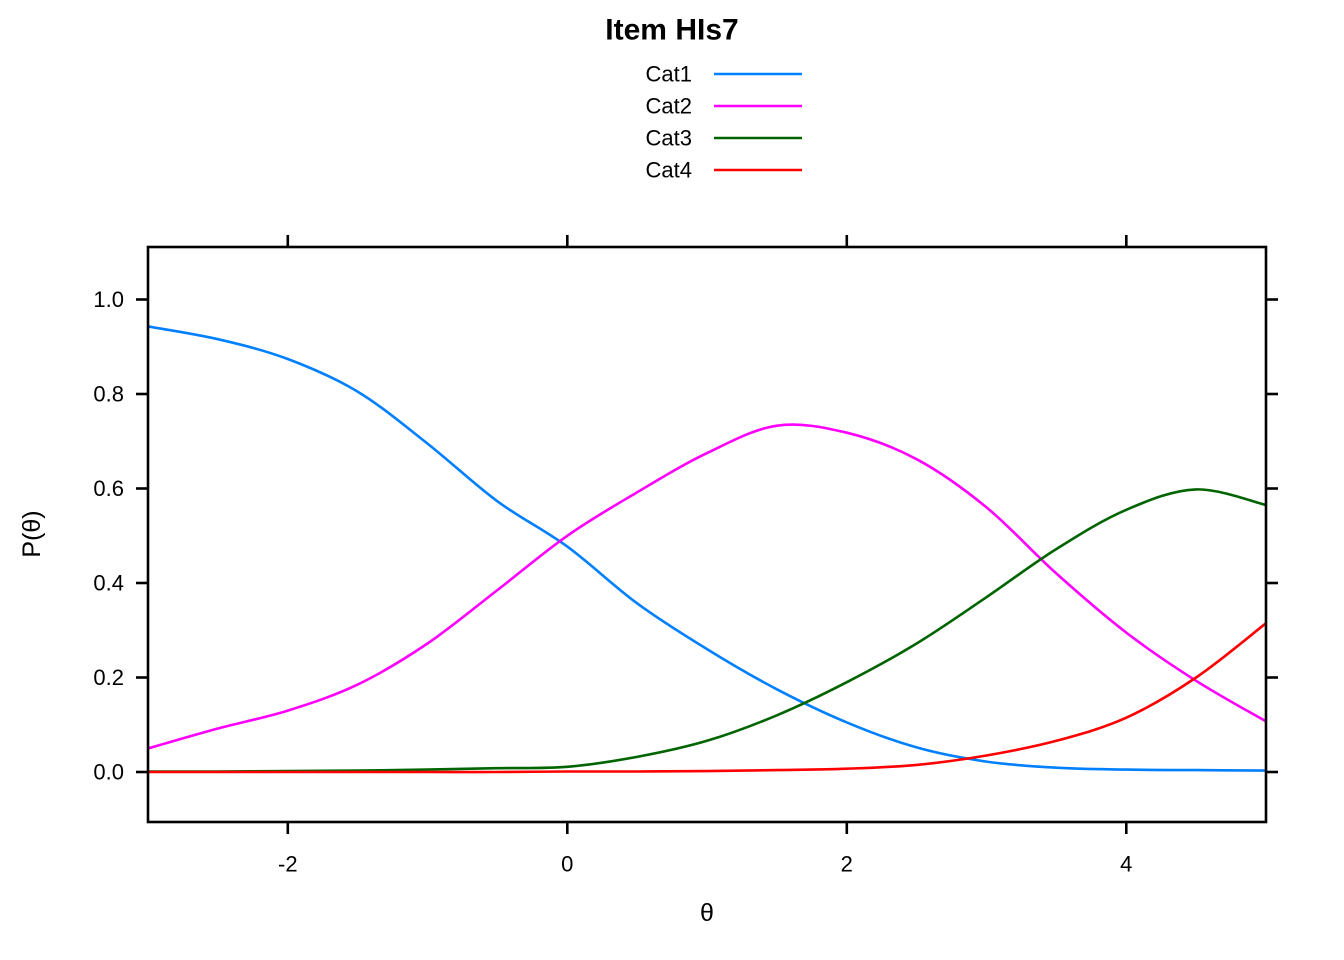 The height and width of the screenshot is (960, 1344). I want to click on x-tick-label: -2, so click(288, 864).